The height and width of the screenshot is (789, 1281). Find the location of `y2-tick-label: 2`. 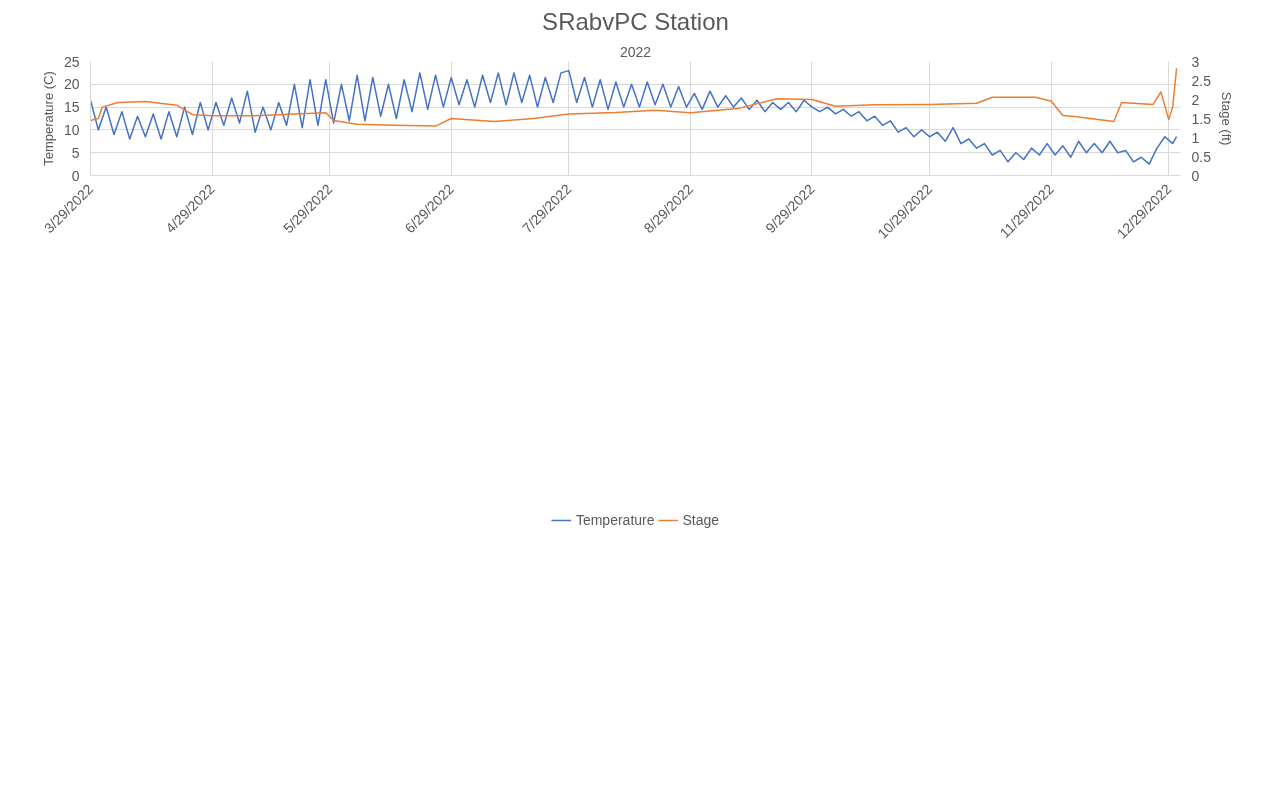

y2-tick-label: 2 is located at coordinates (1195, 99).